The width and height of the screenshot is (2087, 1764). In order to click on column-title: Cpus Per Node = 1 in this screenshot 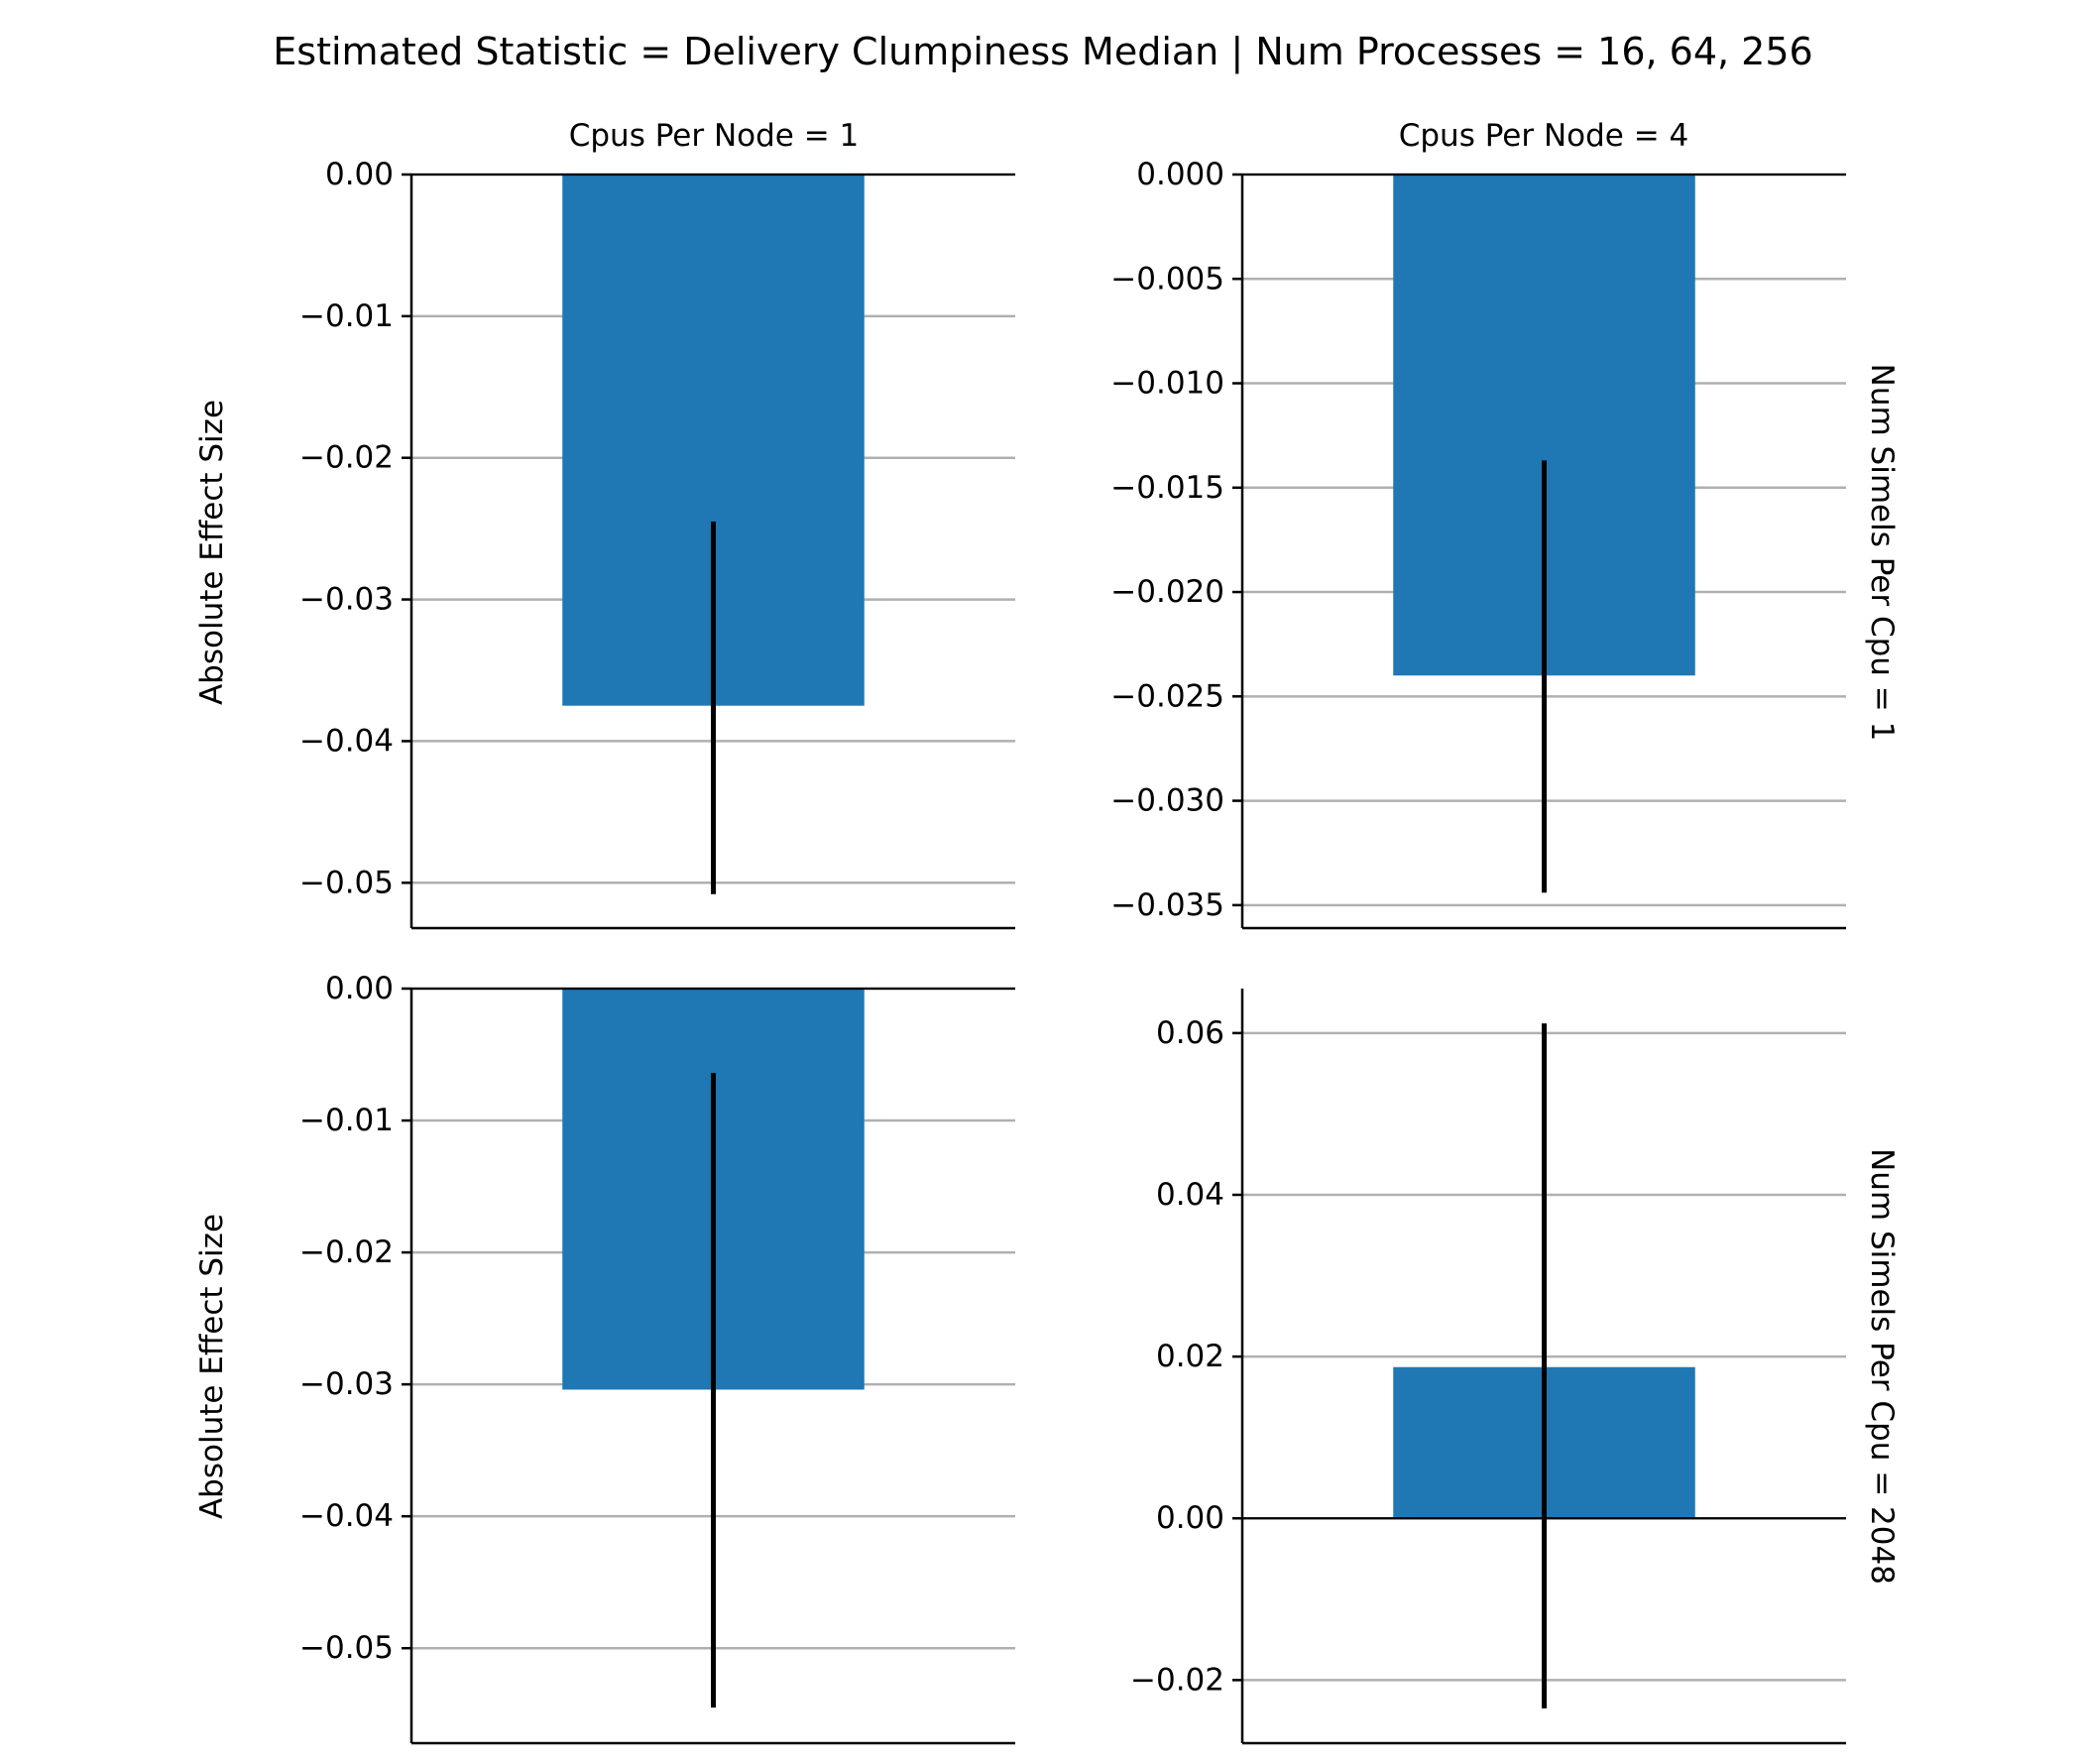, I will do `click(714, 136)`.